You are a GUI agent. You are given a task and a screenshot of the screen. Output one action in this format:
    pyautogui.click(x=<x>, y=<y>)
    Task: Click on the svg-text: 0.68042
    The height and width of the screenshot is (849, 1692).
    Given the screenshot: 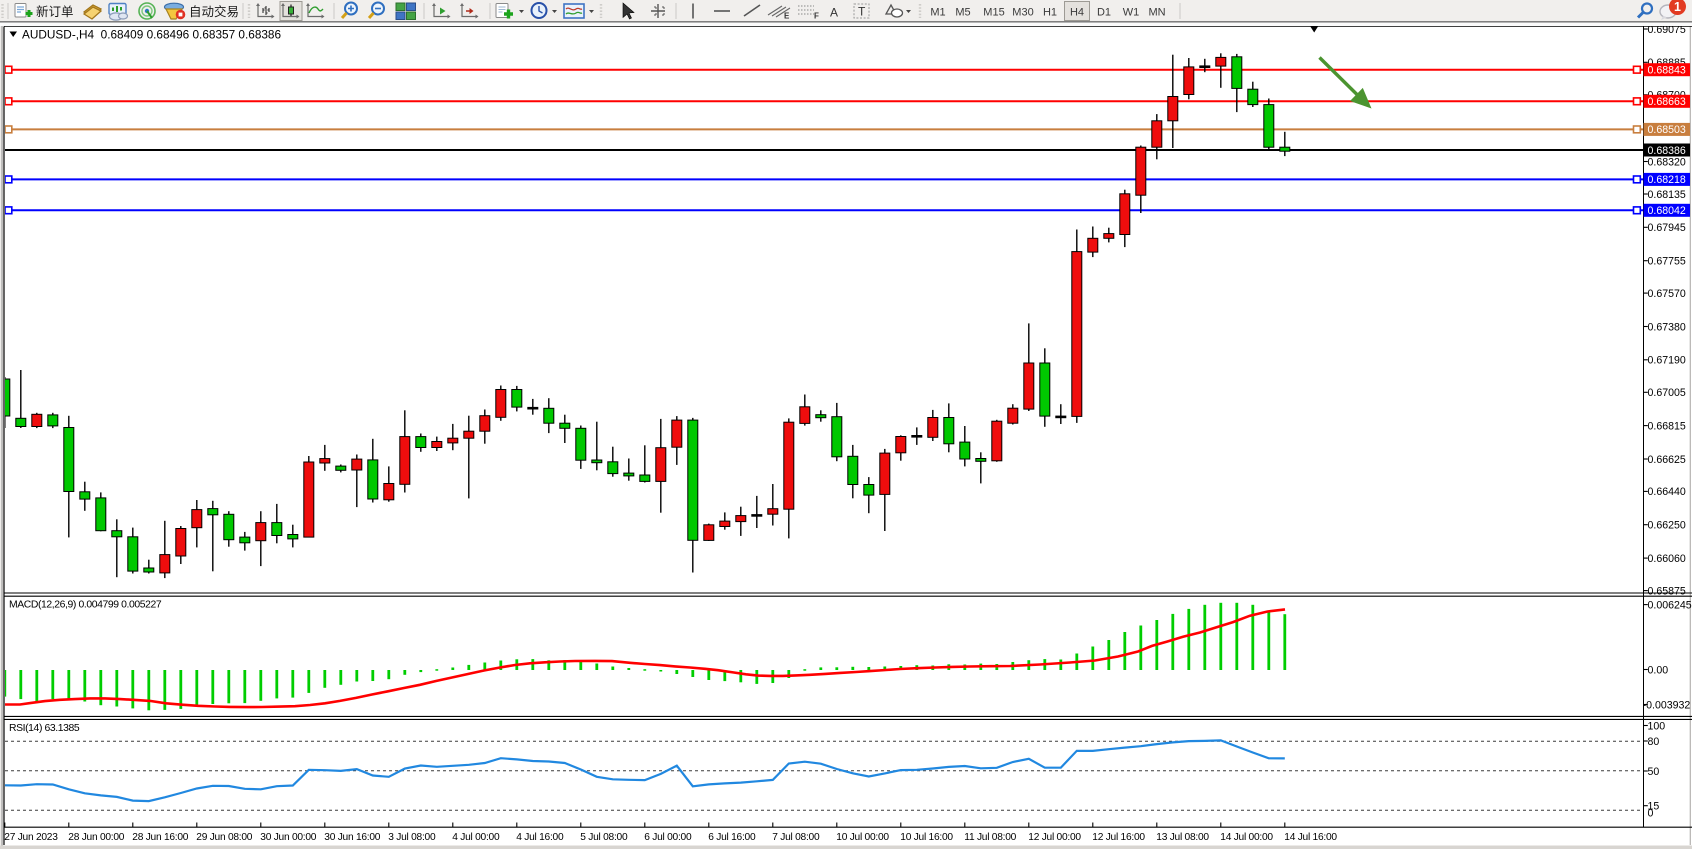 What is the action you would take?
    pyautogui.click(x=1667, y=211)
    